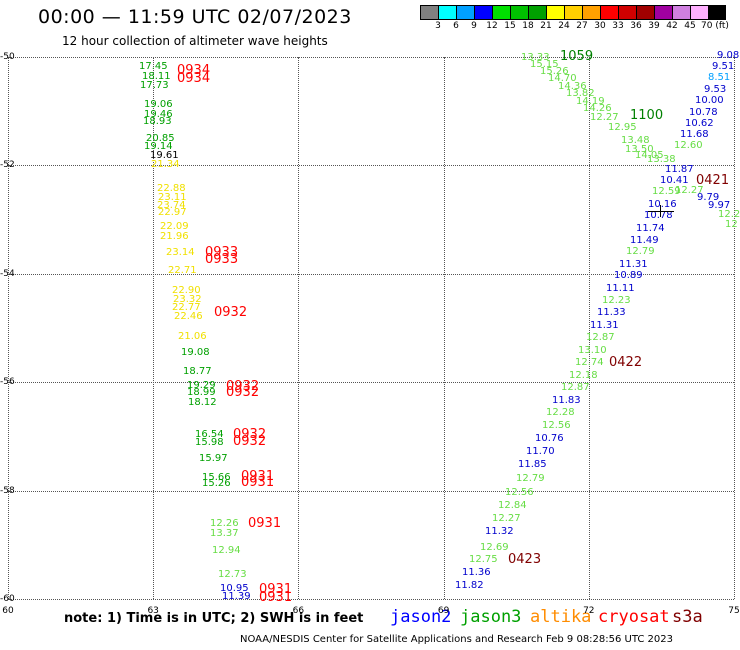 The height and width of the screenshot is (650, 740). Describe the element at coordinates (715, 26) in the screenshot. I see `color-scale-tick: 70 (ft)` at that location.